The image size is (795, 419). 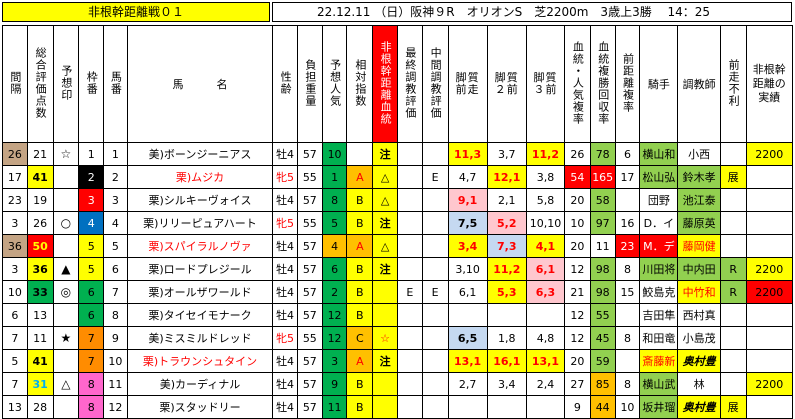 What do you see at coordinates (200, 315) in the screenshot?
I see `name-cell: 栗)タイセイモナーク` at bounding box center [200, 315].